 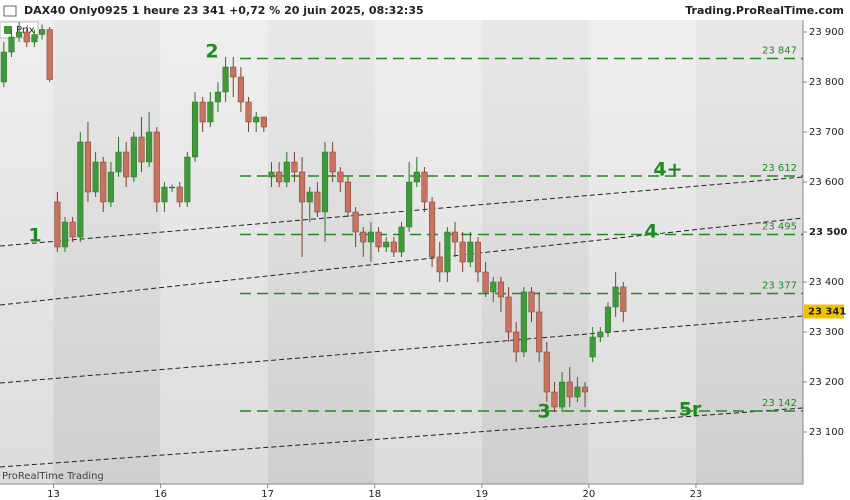 What do you see at coordinates (826, 432) in the screenshot?
I see `y-tick-label: 23 100` at bounding box center [826, 432].